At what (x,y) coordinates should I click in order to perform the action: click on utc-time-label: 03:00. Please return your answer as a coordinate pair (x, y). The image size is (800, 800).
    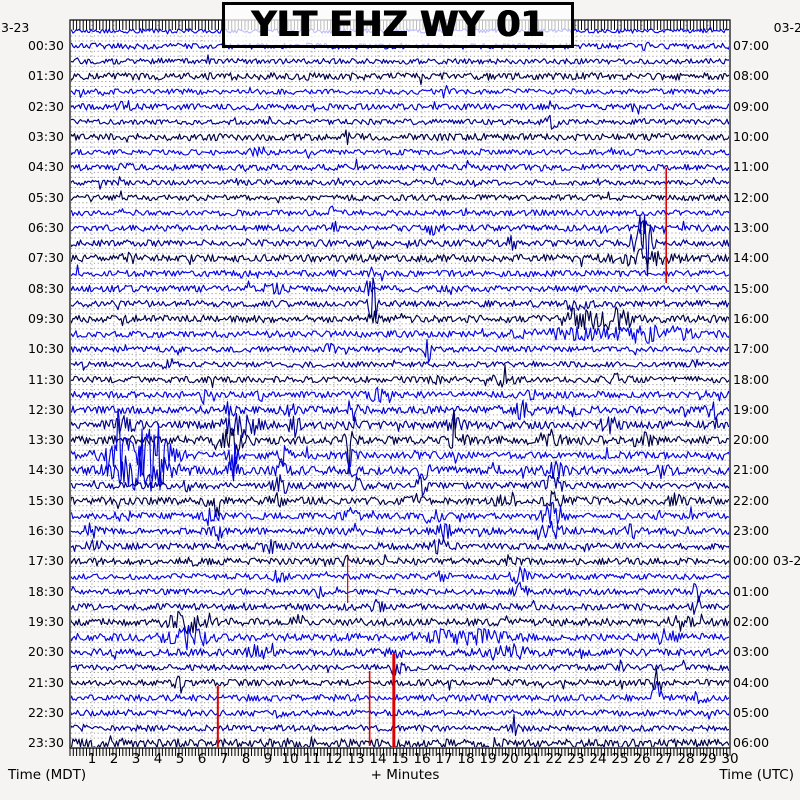
    Looking at the image, I should click on (751, 651).